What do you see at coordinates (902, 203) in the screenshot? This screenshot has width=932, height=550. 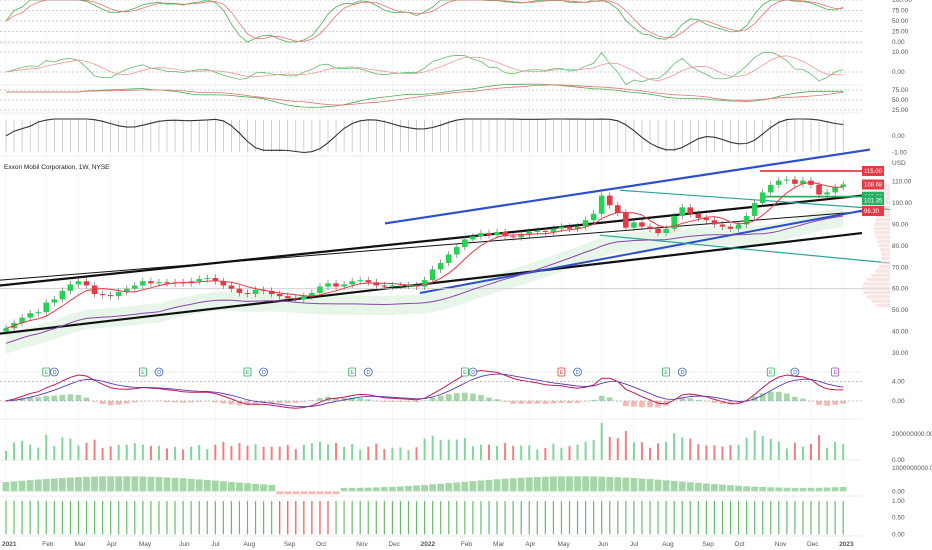 I see `y-tick-label: 100.00` at bounding box center [902, 203].